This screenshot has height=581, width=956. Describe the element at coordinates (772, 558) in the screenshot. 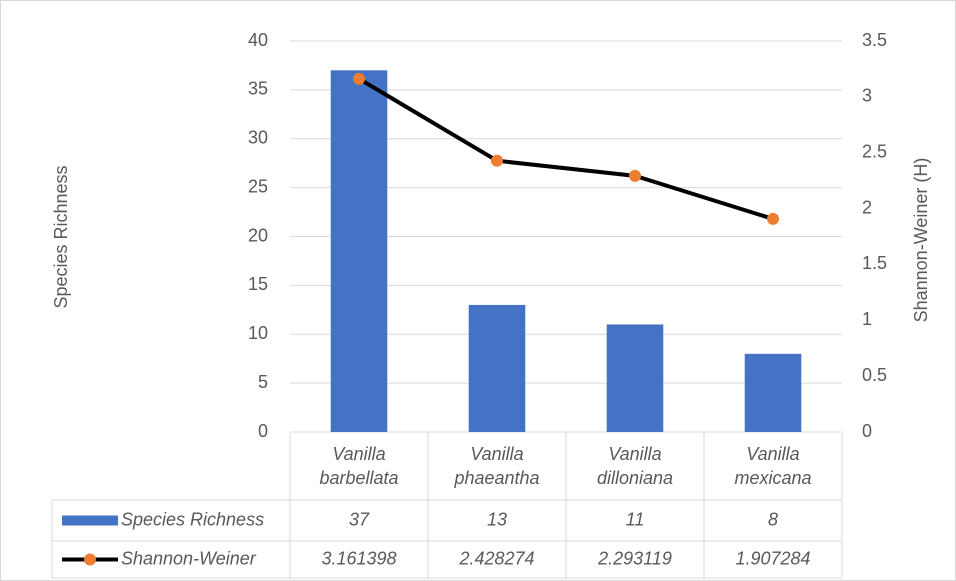

I see `table-value: 1.907284` at that location.